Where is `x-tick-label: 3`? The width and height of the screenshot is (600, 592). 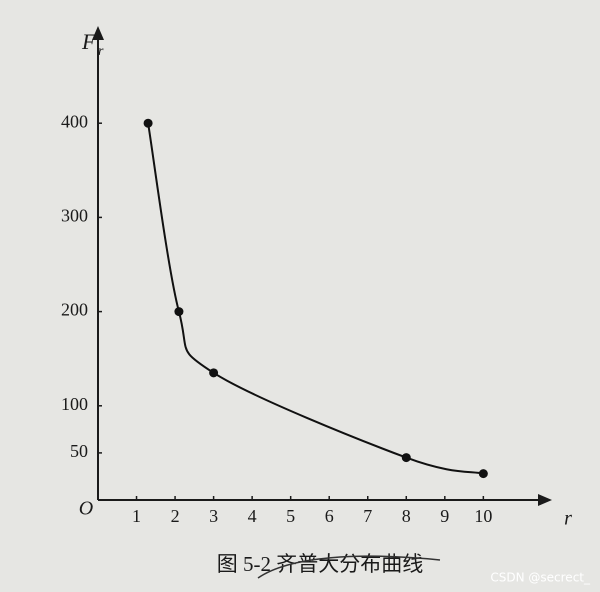 x-tick-label: 3 is located at coordinates (213, 516).